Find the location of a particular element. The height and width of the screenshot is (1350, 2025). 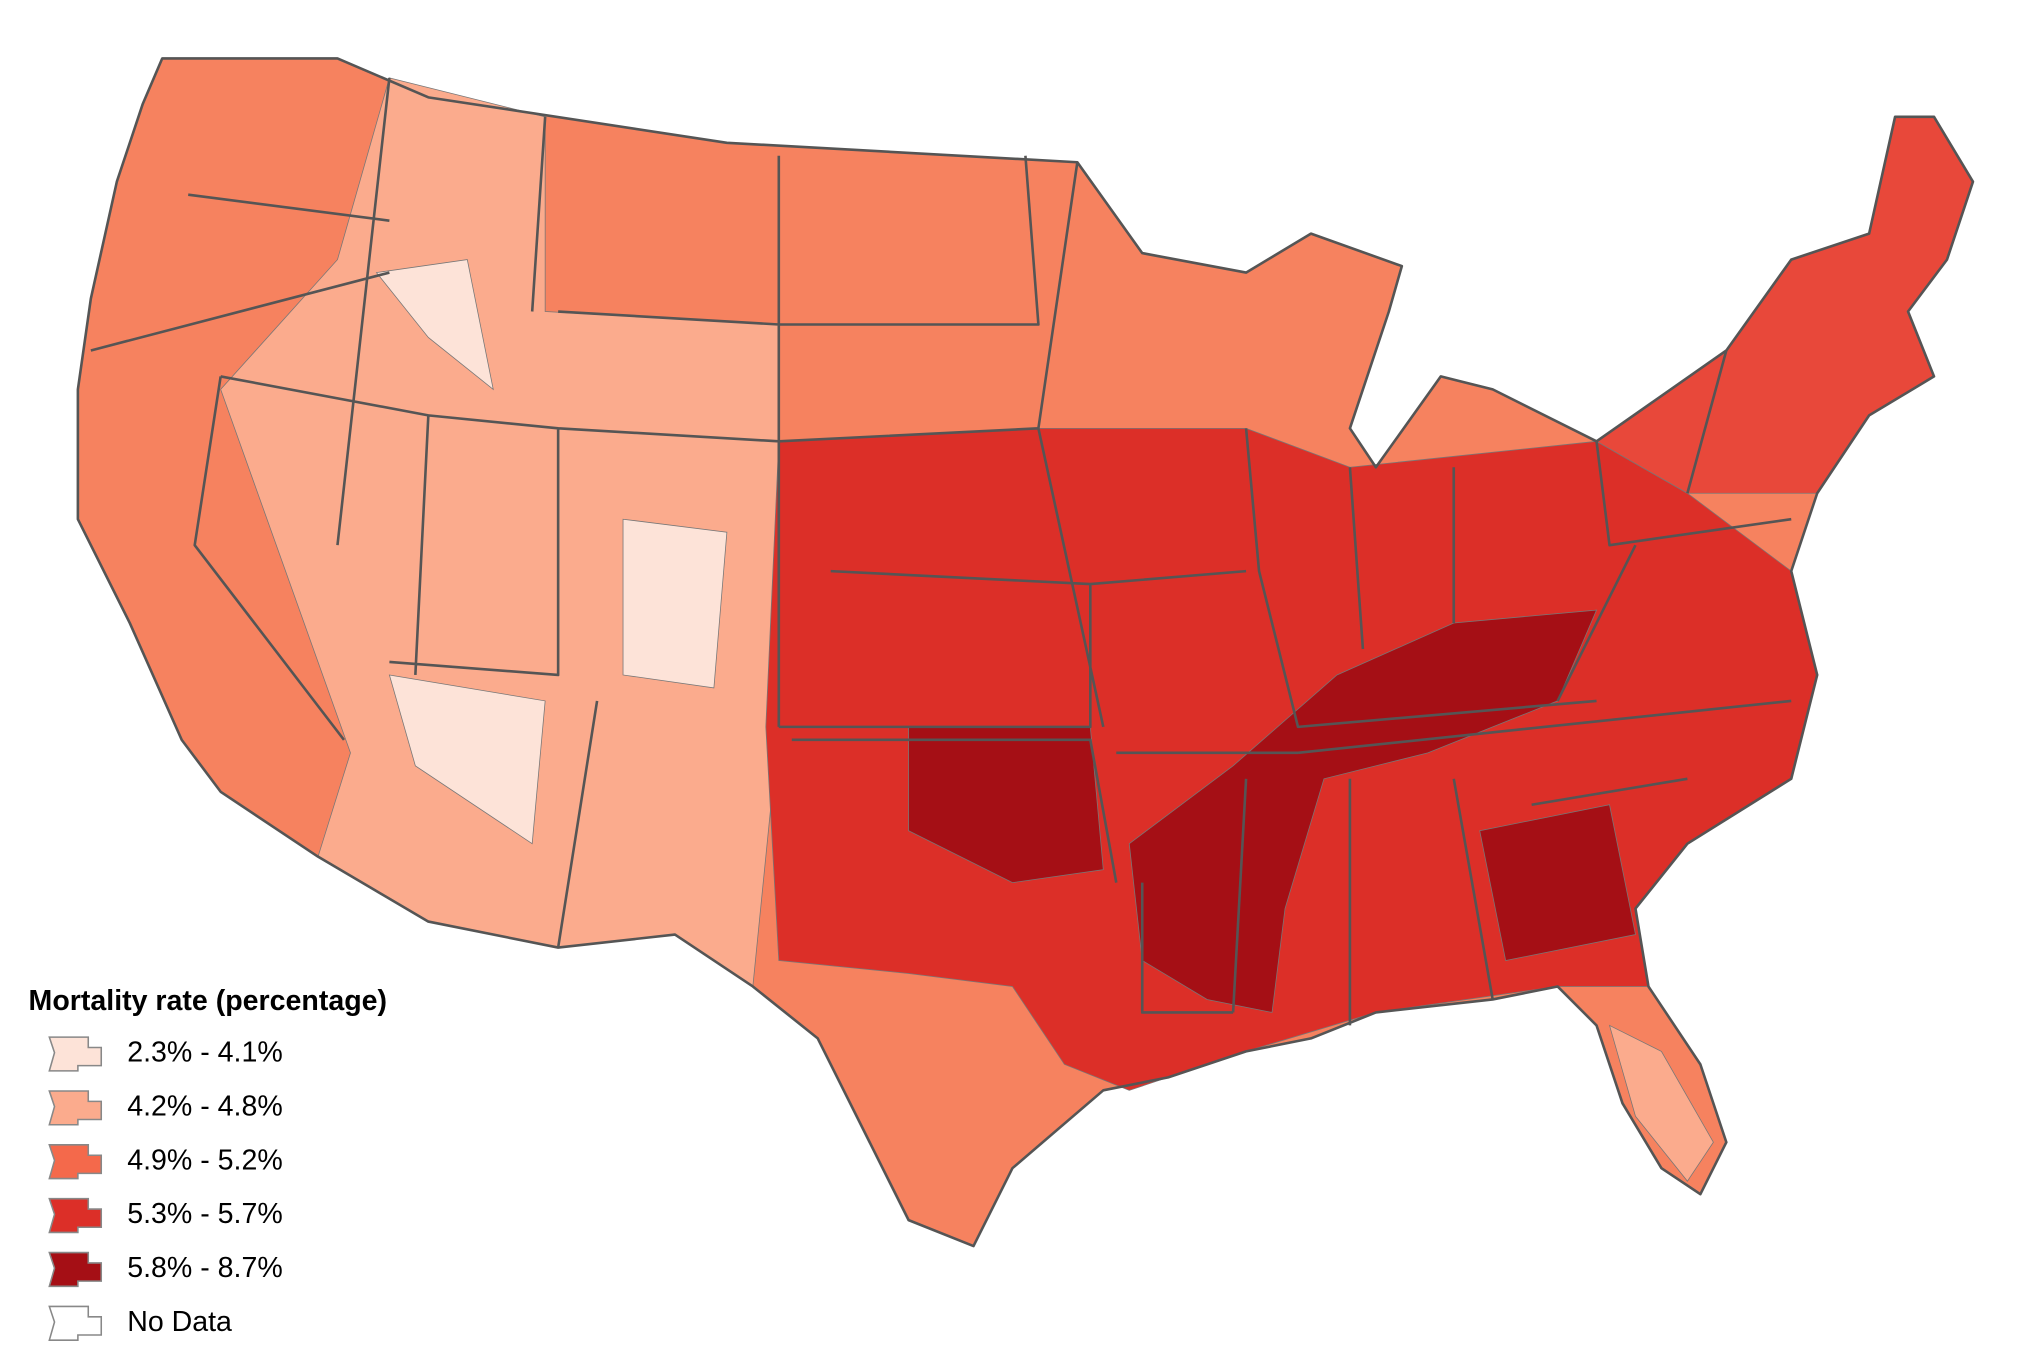

florida-light is located at coordinates (1661, 1103).